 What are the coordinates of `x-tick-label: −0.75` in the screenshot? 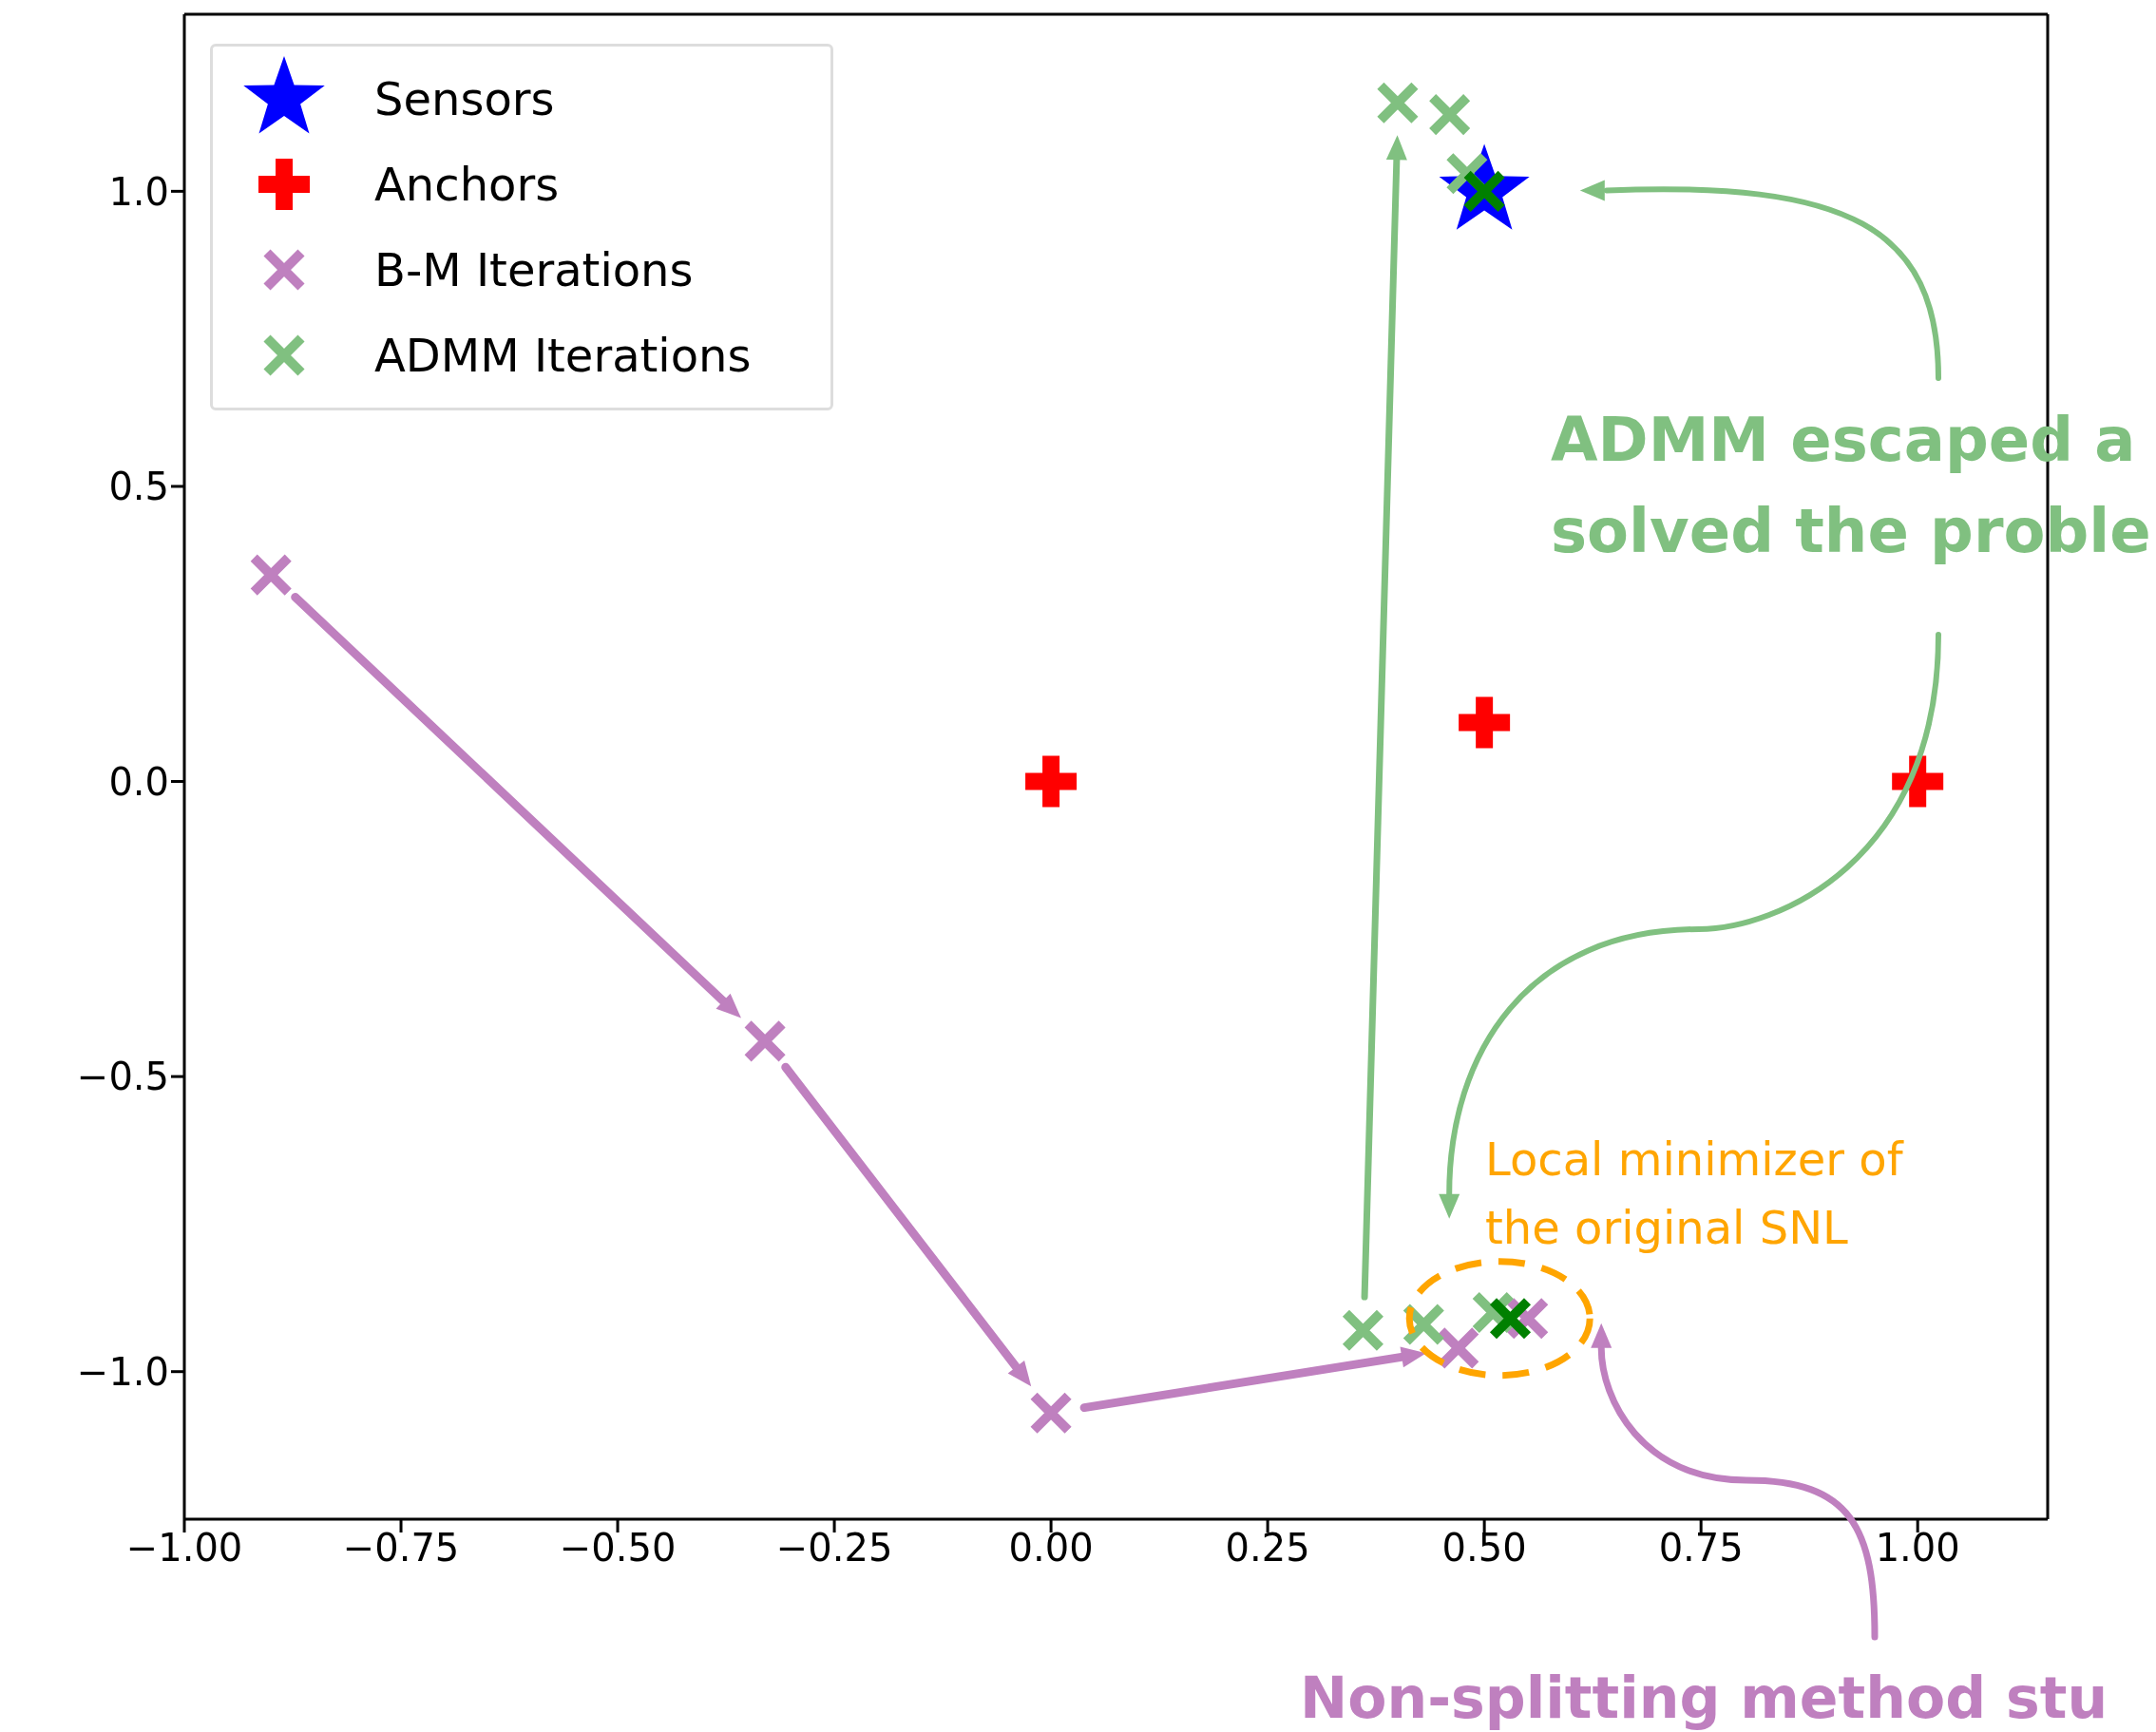 It's located at (401, 1548).